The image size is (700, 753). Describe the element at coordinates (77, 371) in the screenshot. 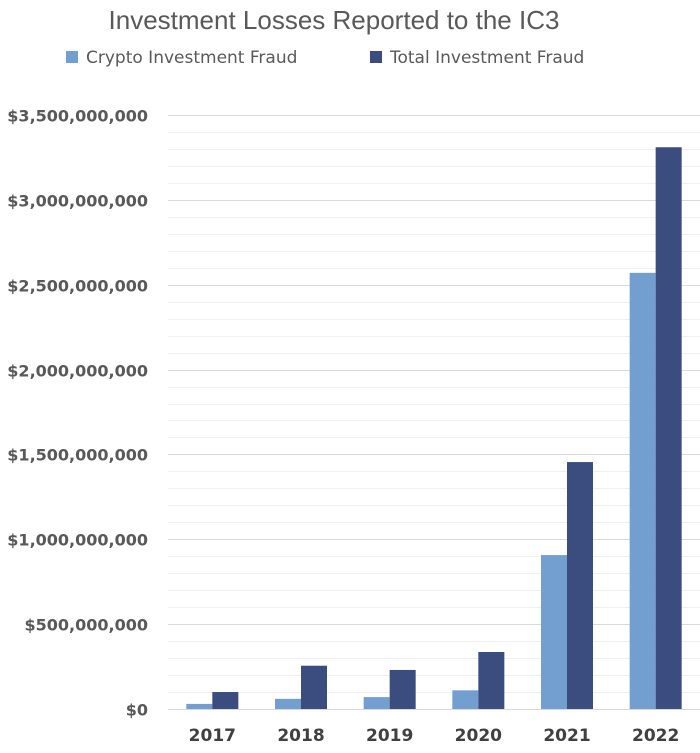

I see `y-tick-label: $2,000,000,000` at that location.